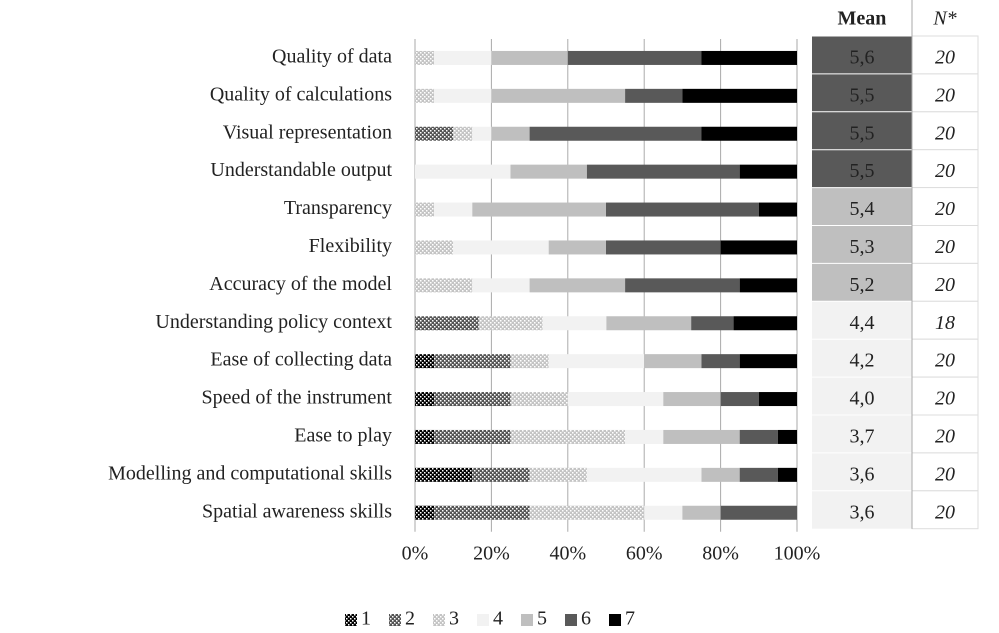  What do you see at coordinates (454, 619) in the screenshot?
I see `legend-label: 3` at bounding box center [454, 619].